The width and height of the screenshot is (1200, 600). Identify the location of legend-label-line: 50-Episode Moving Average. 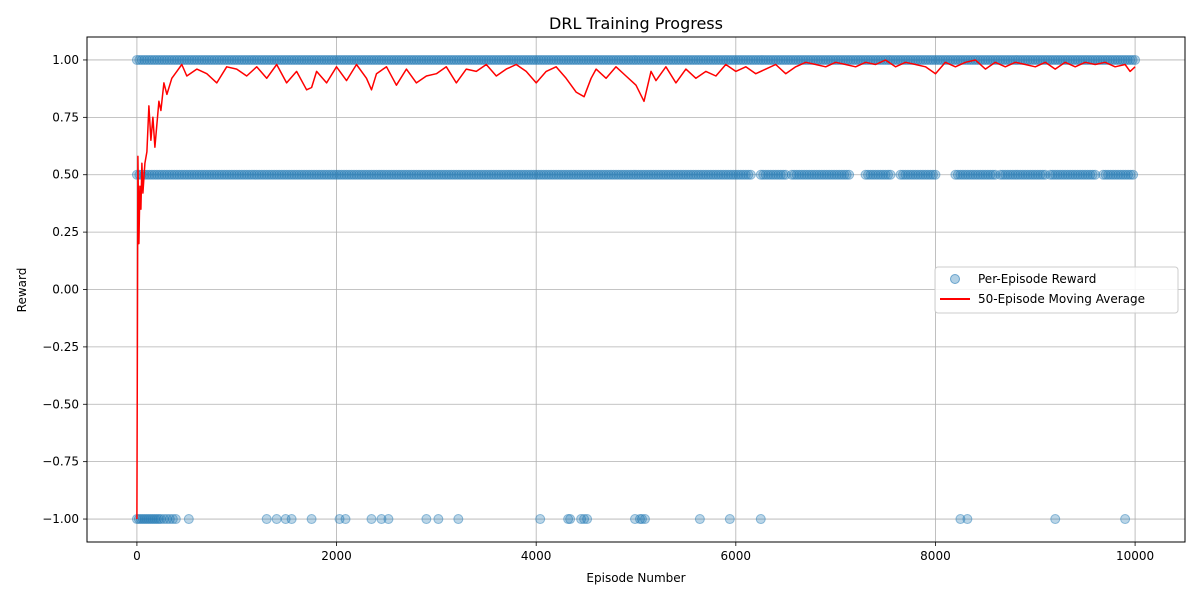
(1061, 299).